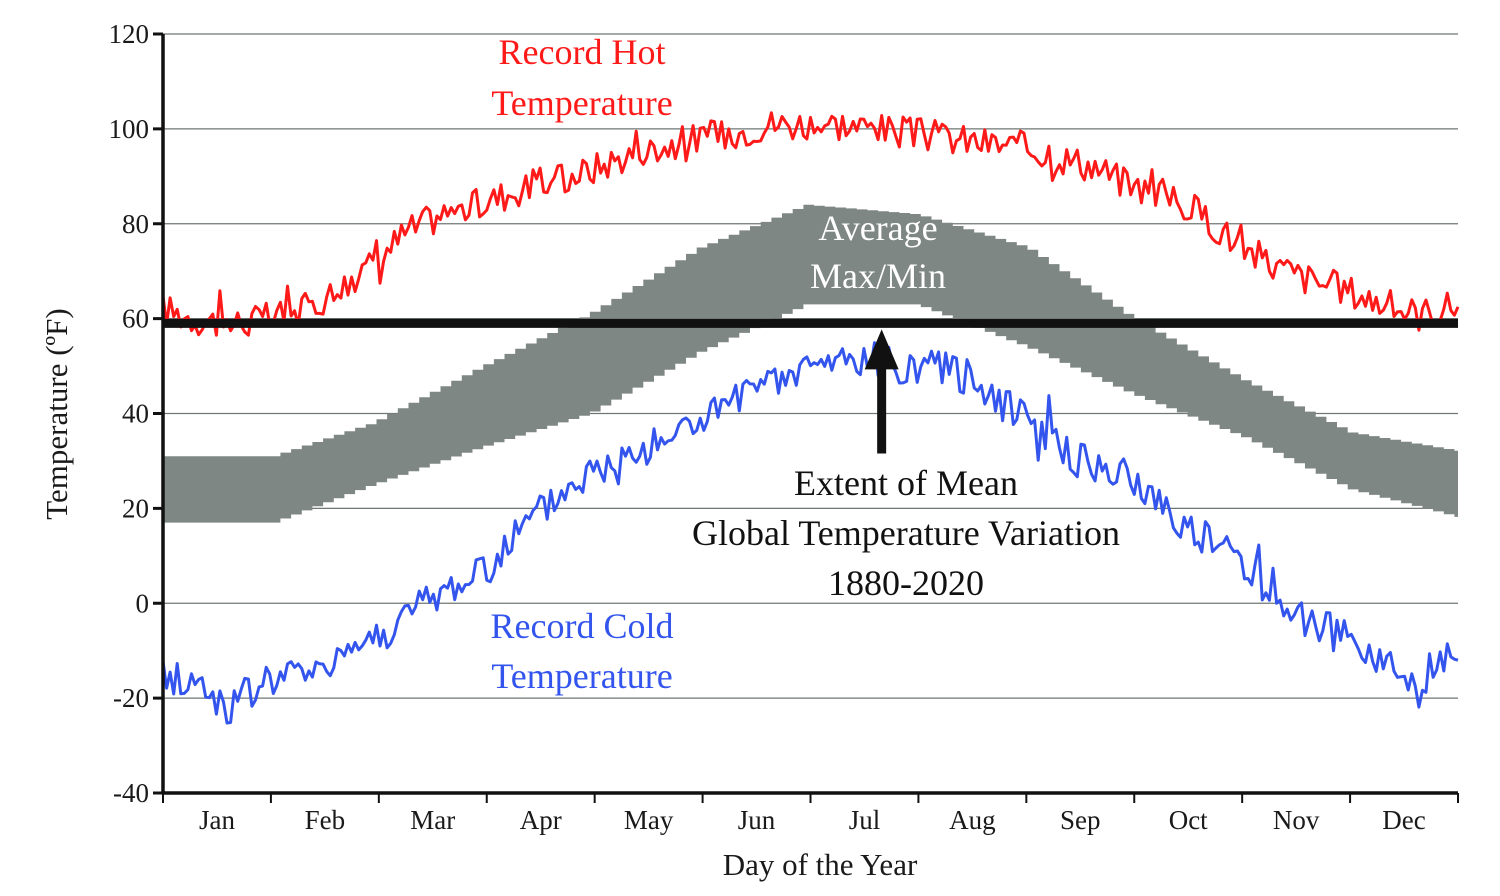 The height and width of the screenshot is (896, 1500). What do you see at coordinates (1403, 820) in the screenshot?
I see `x-tick-label: Dec` at bounding box center [1403, 820].